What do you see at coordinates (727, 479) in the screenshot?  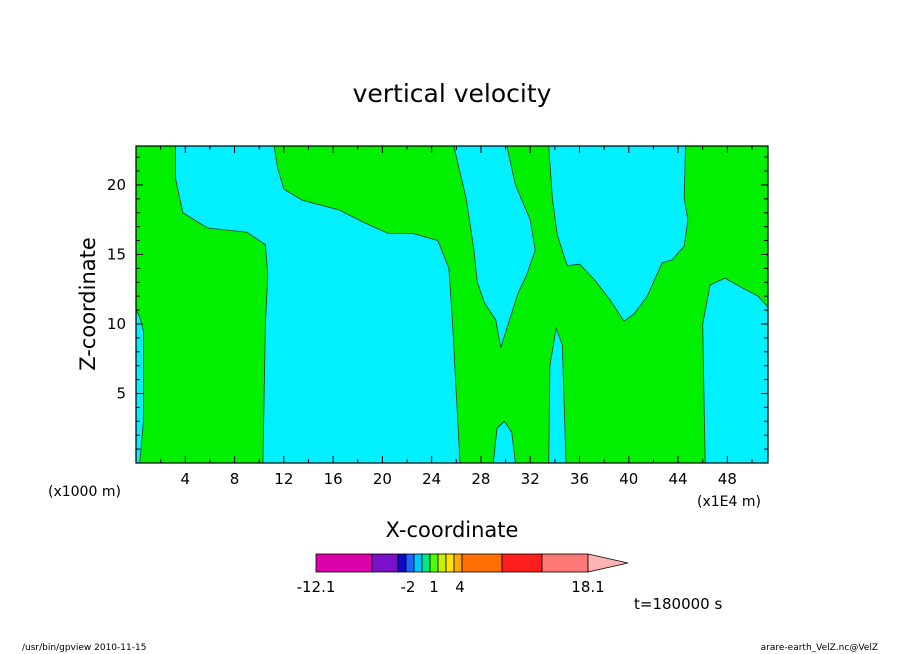 I see `x-tick-label: 48` at bounding box center [727, 479].